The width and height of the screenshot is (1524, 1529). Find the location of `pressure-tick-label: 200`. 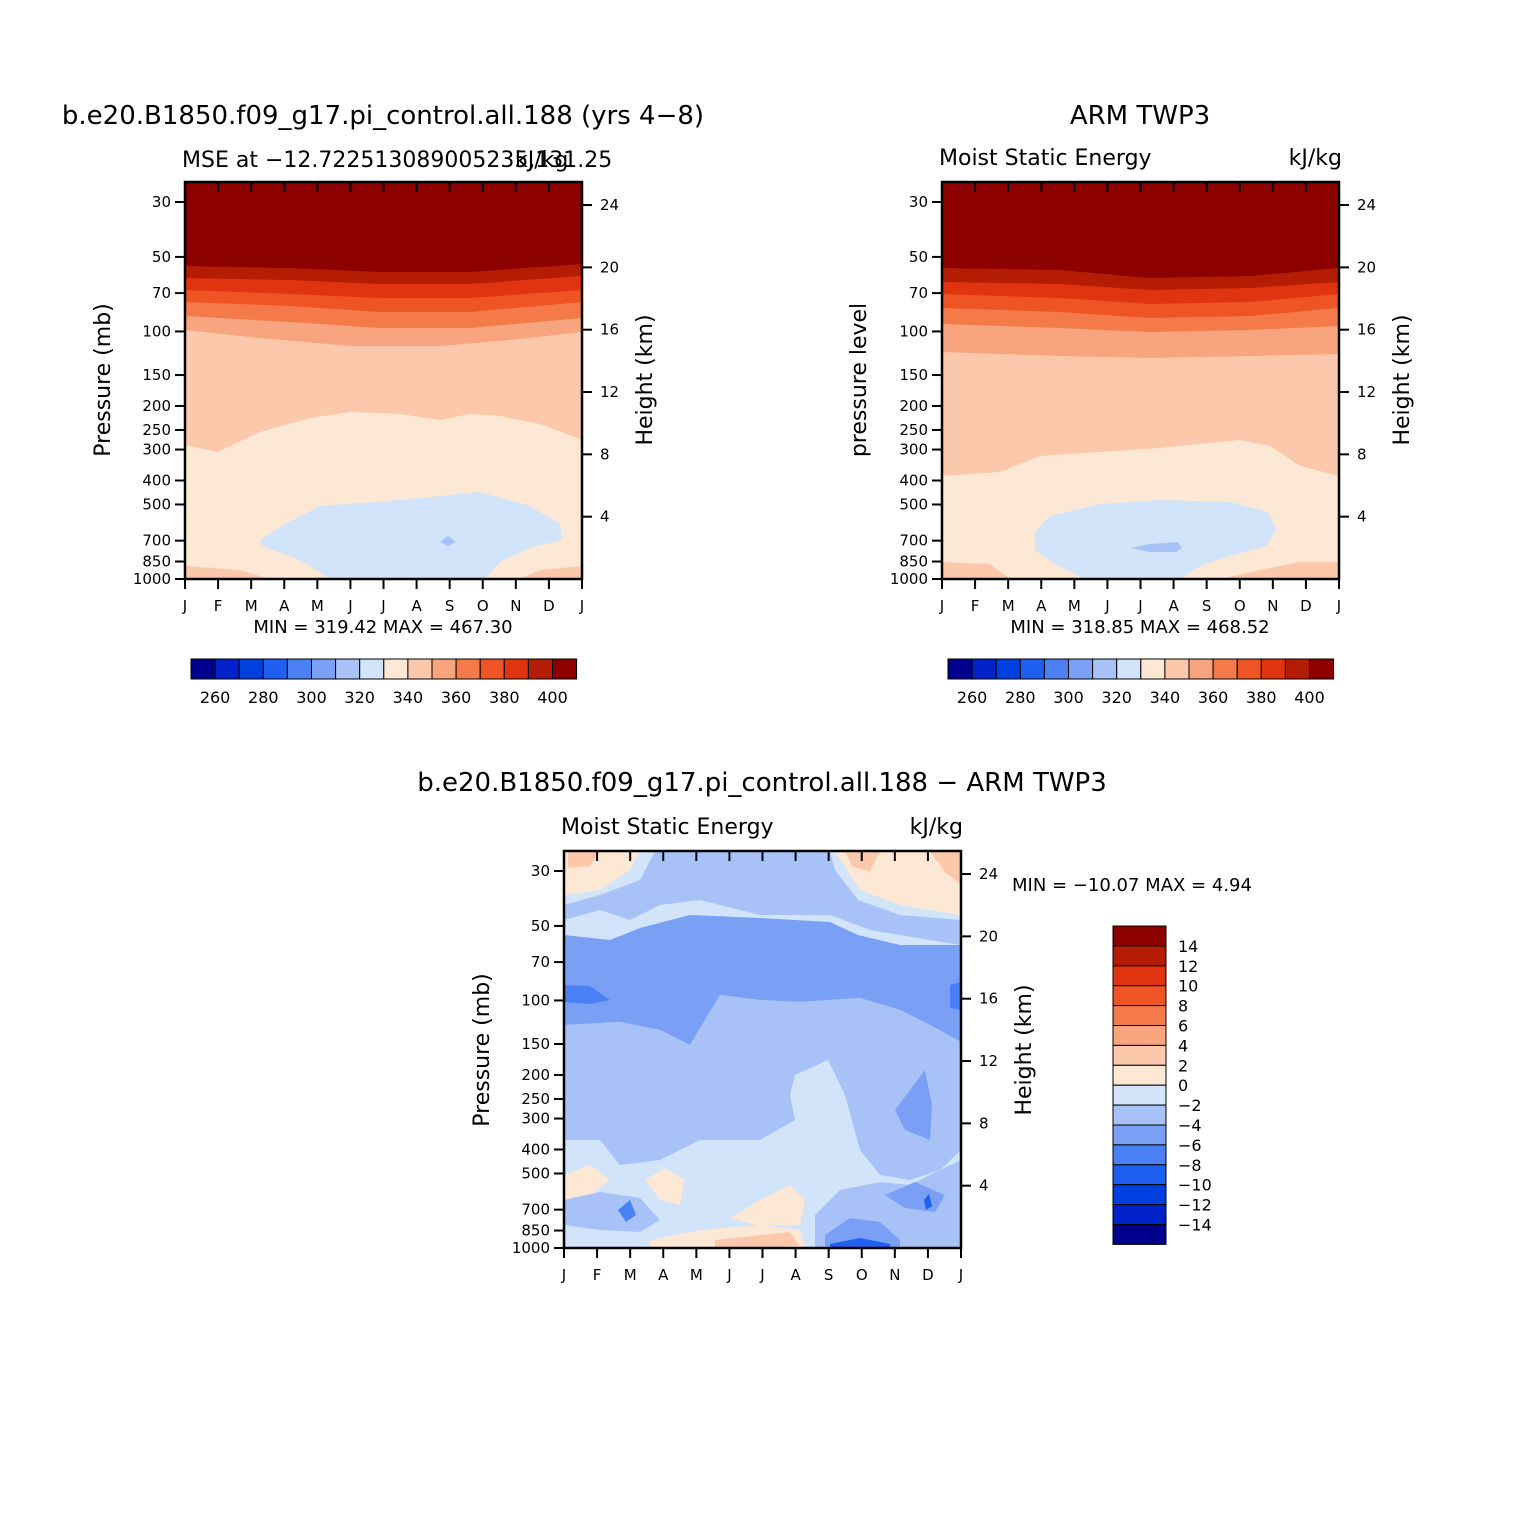

pressure-tick-label: 200 is located at coordinates (156, 406).